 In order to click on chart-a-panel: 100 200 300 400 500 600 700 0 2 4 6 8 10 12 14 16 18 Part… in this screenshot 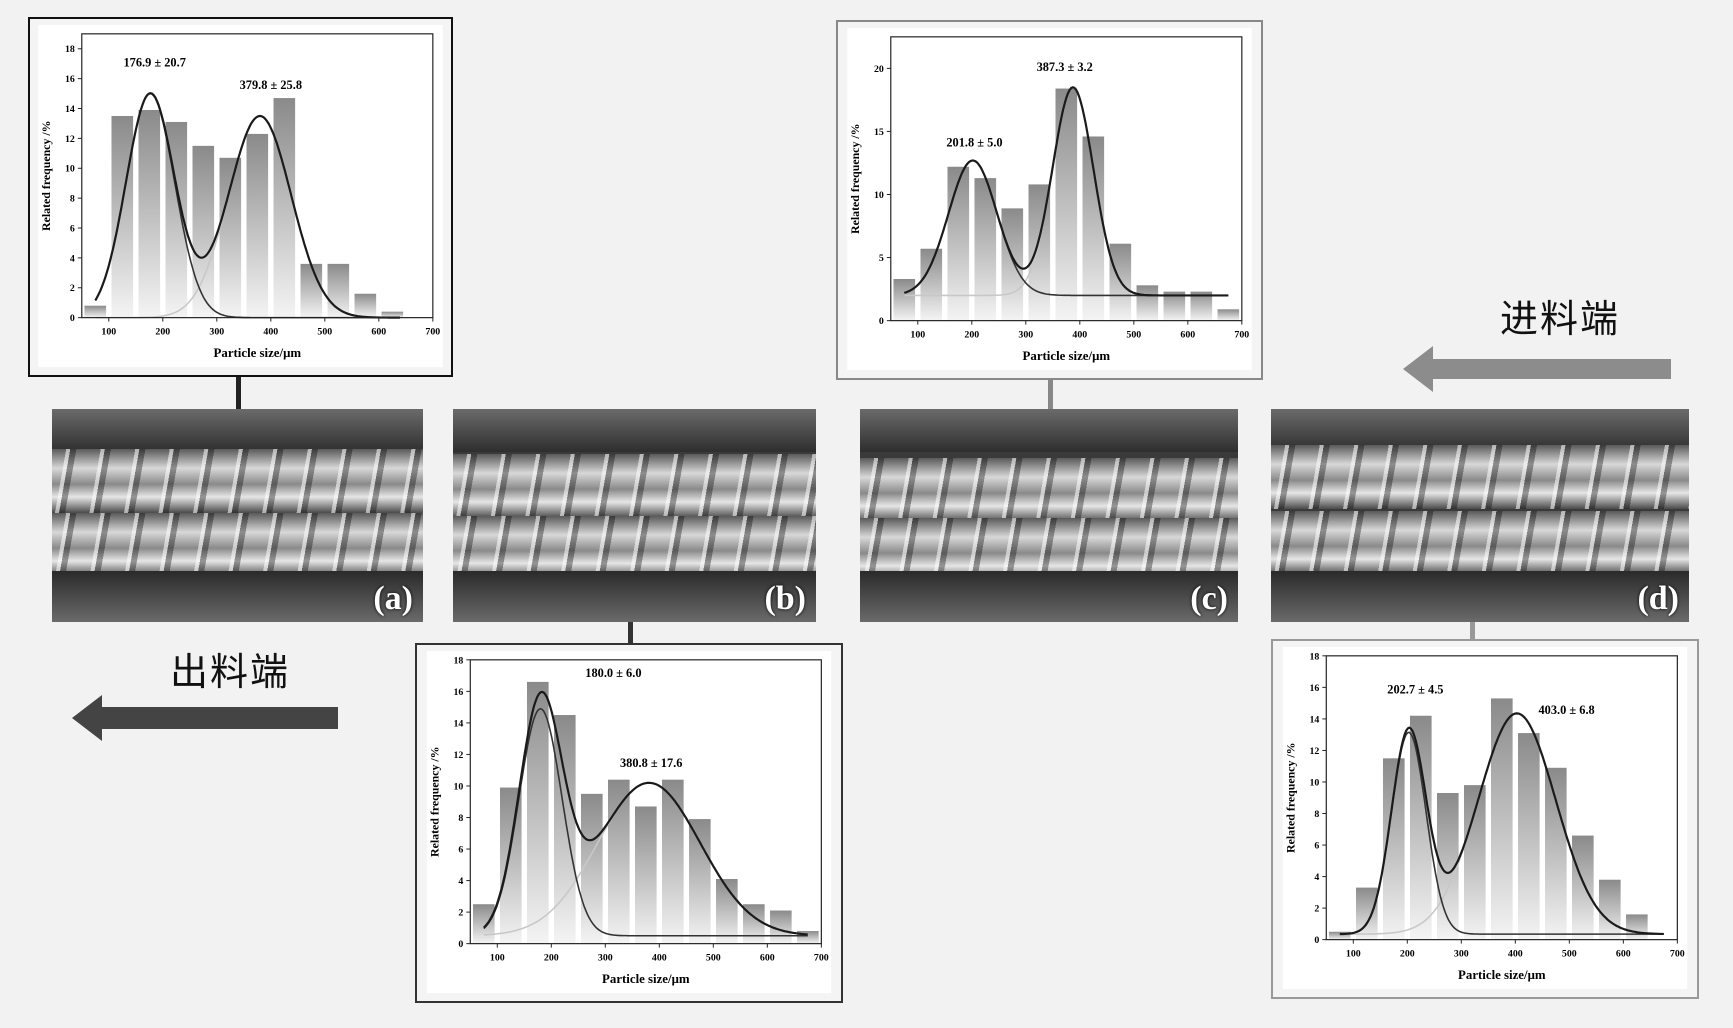, I will do `click(240, 197)`.